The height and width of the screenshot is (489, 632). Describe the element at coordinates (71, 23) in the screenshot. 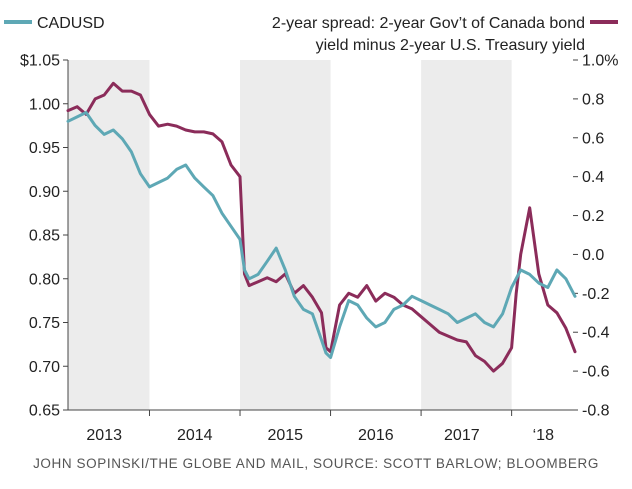

I see `legend-cadusd-label: CADUSD` at that location.